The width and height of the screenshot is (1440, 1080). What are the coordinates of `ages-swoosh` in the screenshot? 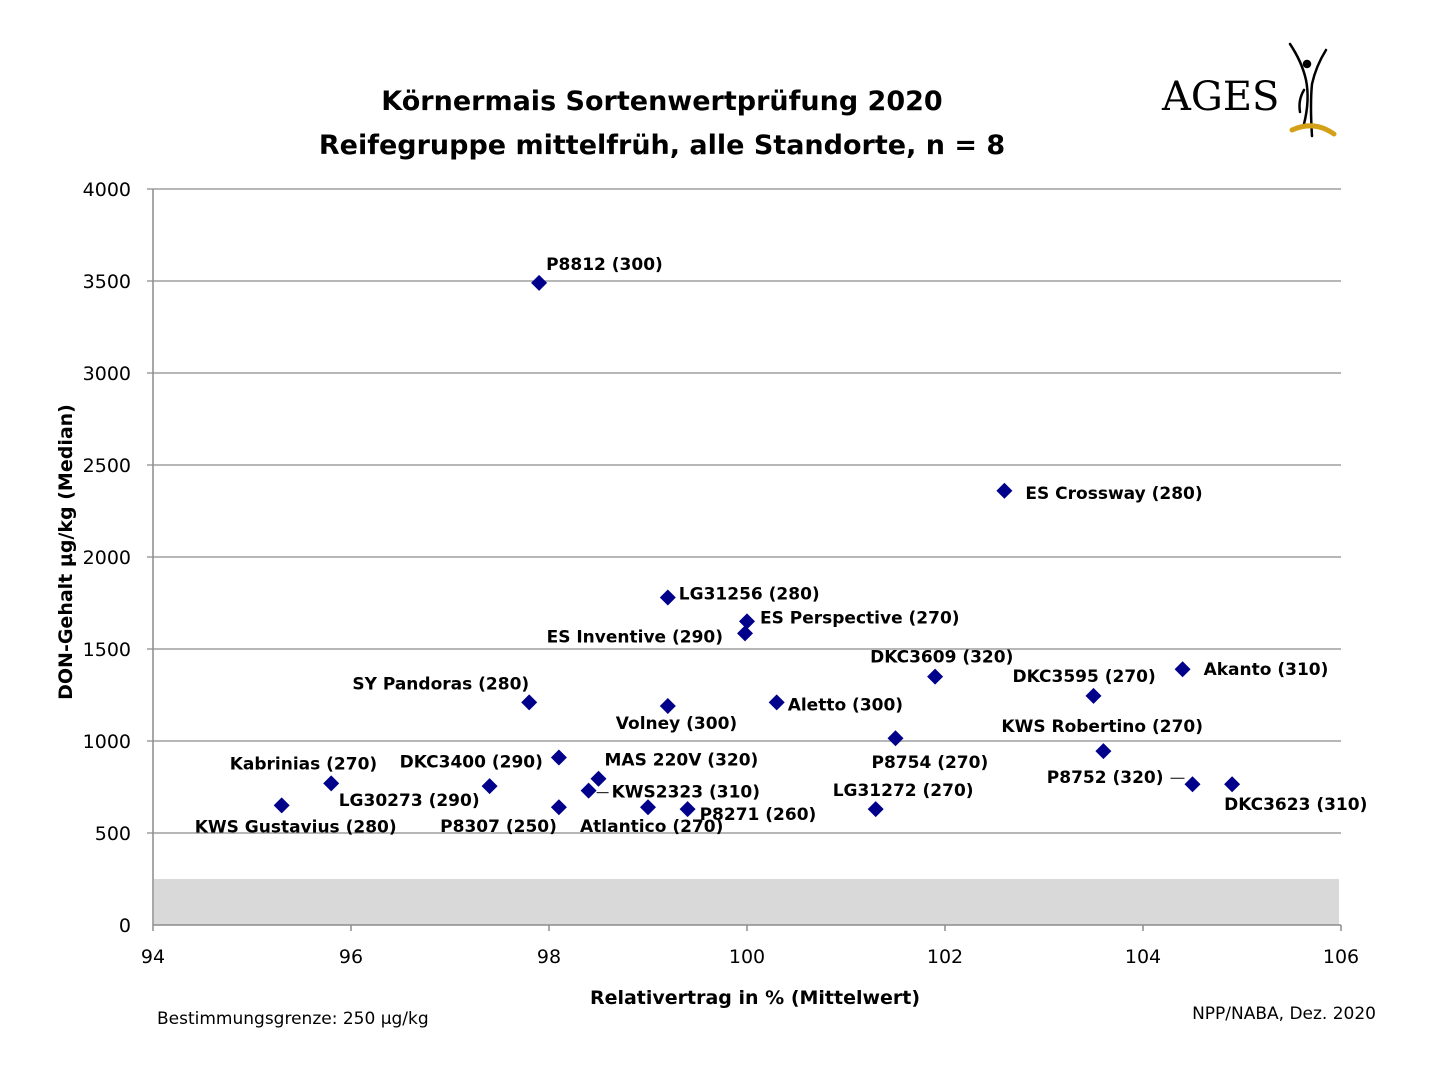 It's located at (1313, 130).